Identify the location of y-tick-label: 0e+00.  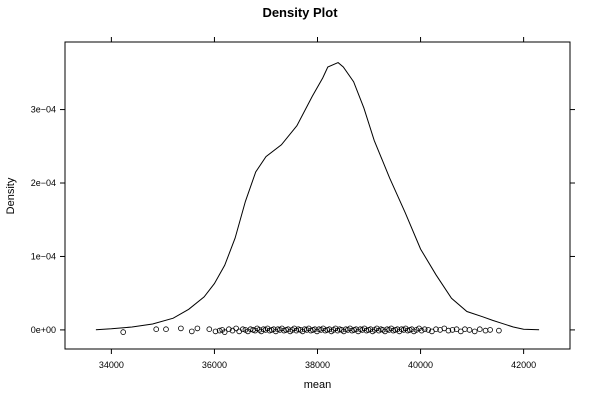
(43, 330).